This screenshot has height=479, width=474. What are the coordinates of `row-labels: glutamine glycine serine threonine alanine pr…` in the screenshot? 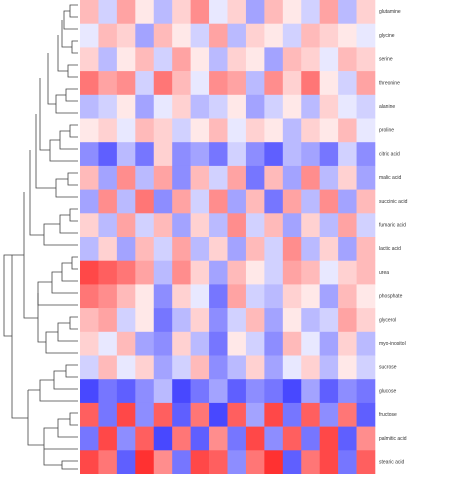 It's located at (393, 237).